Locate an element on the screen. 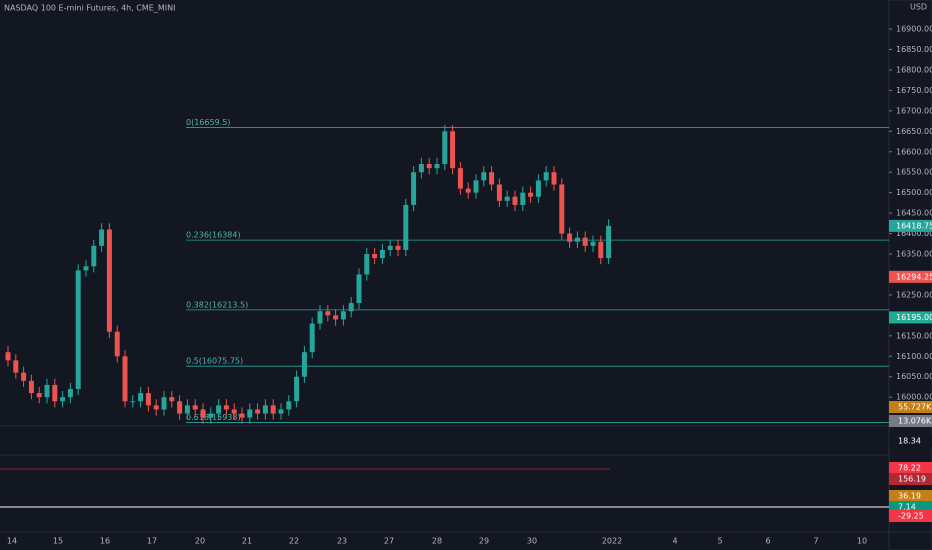 The width and height of the screenshot is (932, 550). time-label: 16 is located at coordinates (105, 541).